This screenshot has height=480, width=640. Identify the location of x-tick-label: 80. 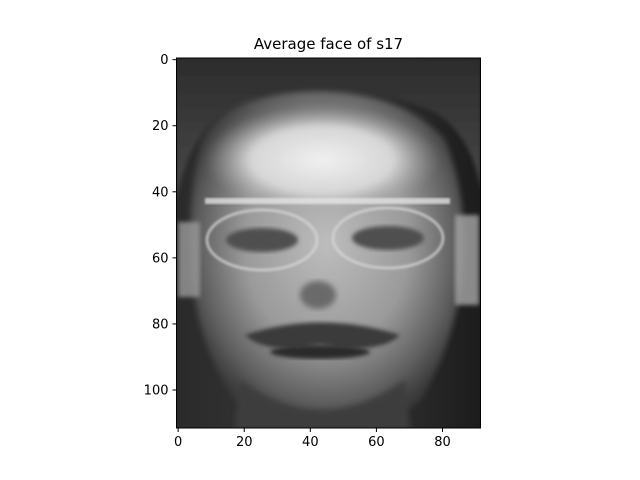
(442, 442).